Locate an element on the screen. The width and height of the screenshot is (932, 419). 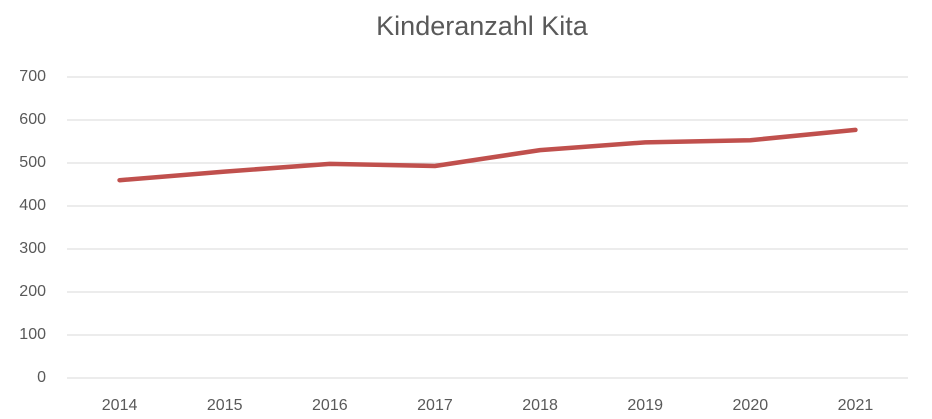
x-tick-label: 2019 is located at coordinates (645, 405).